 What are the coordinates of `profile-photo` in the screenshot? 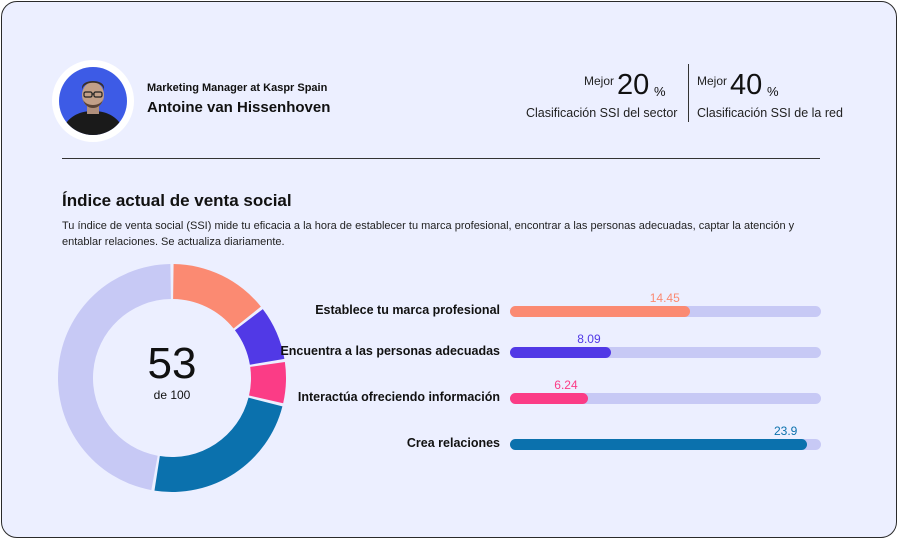 It's located at (93, 101).